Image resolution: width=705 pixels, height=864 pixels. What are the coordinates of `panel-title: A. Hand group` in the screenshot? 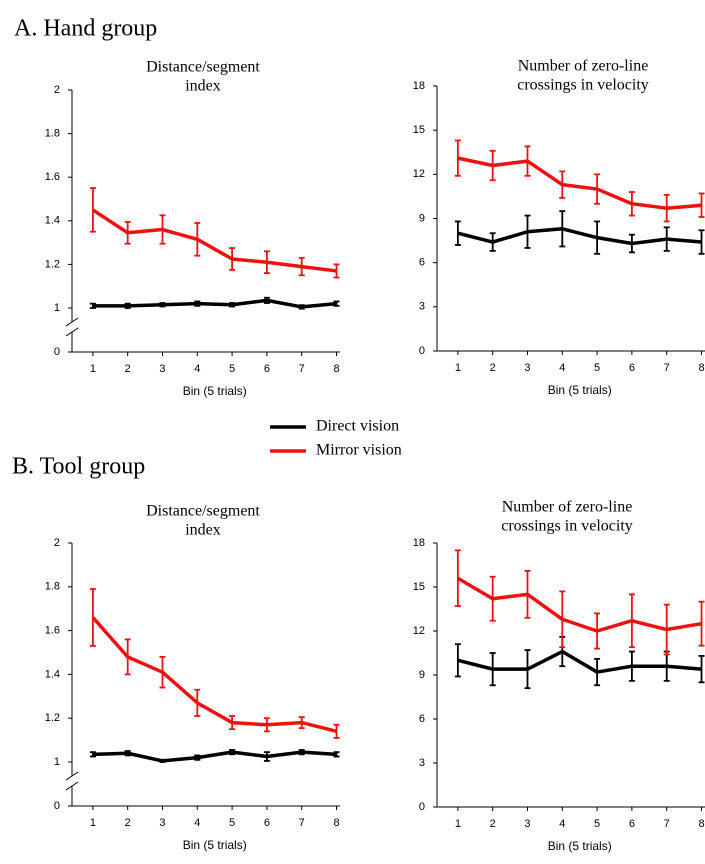 It's located at (85, 29).